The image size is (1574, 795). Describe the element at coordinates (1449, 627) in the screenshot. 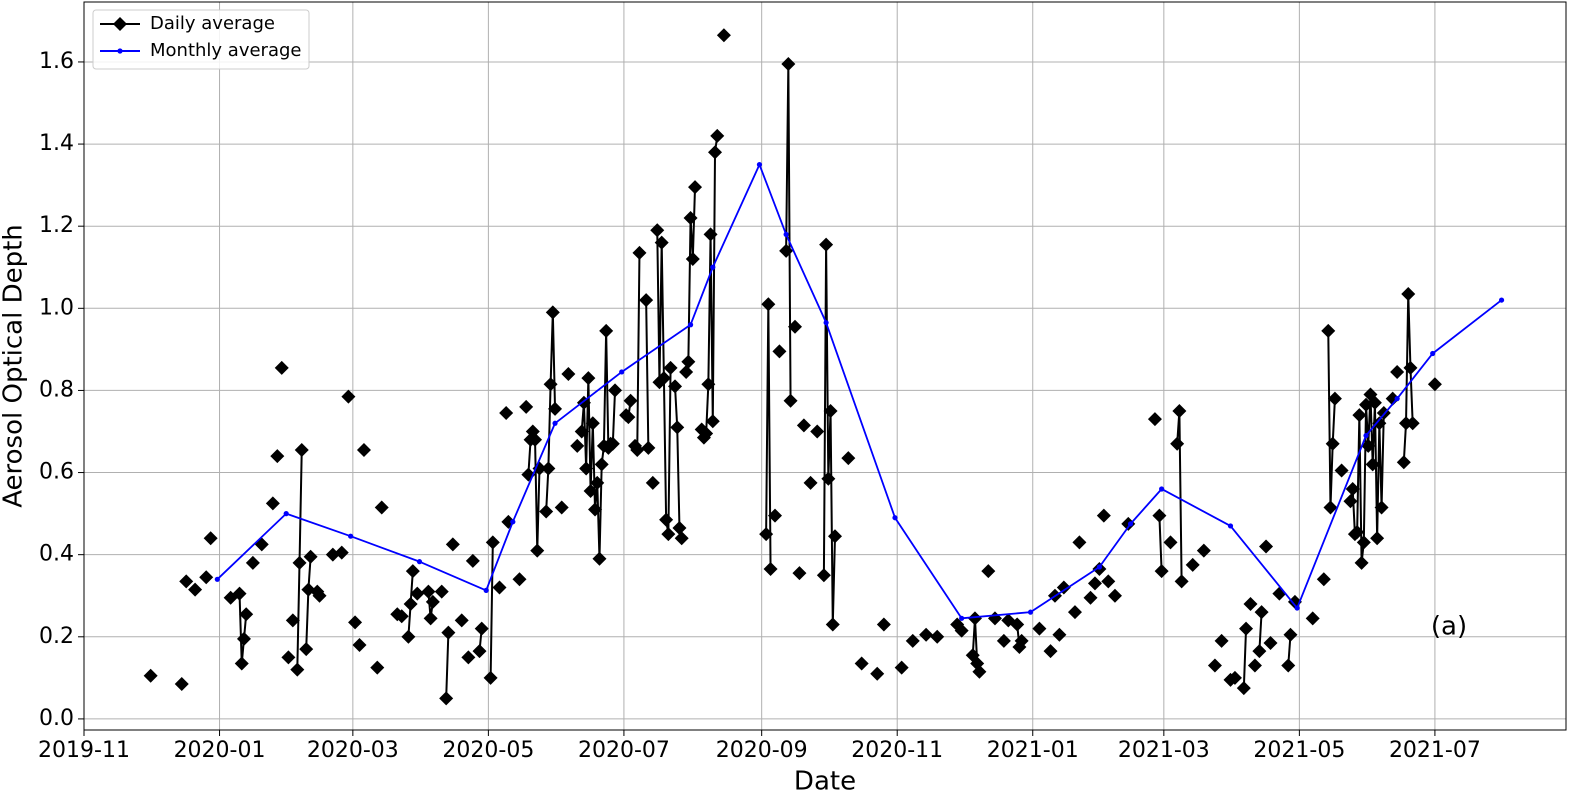

I see `annotation: (a)` at that location.